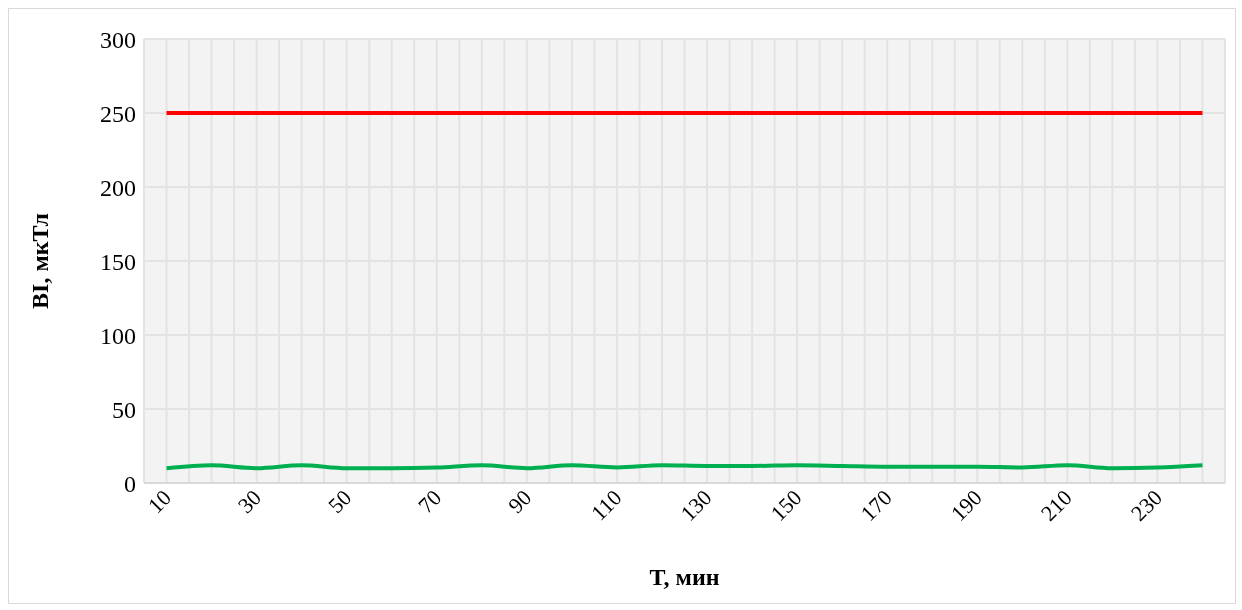  What do you see at coordinates (520, 501) in the screenshot?
I see `x-tick-label: 90` at bounding box center [520, 501].